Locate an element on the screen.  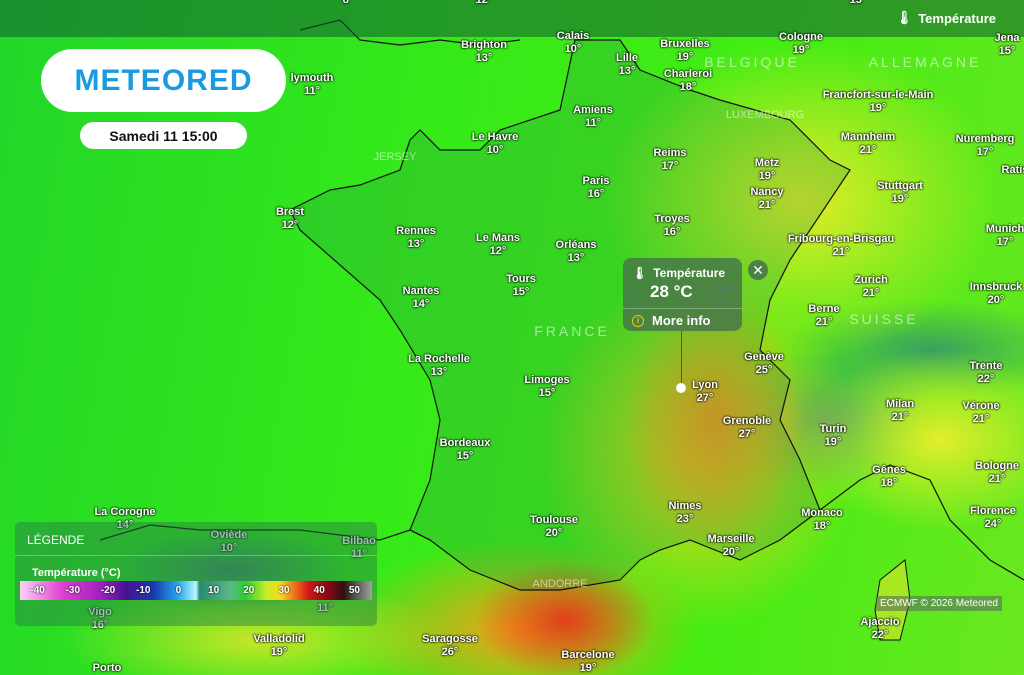
city-label: Genève 25° is located at coordinates (764, 364).